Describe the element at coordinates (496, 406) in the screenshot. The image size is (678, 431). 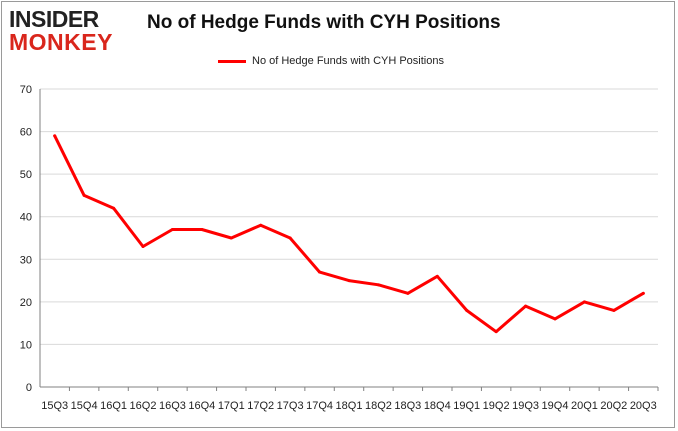
I see `x-tick-label: 19Q2` at that location.